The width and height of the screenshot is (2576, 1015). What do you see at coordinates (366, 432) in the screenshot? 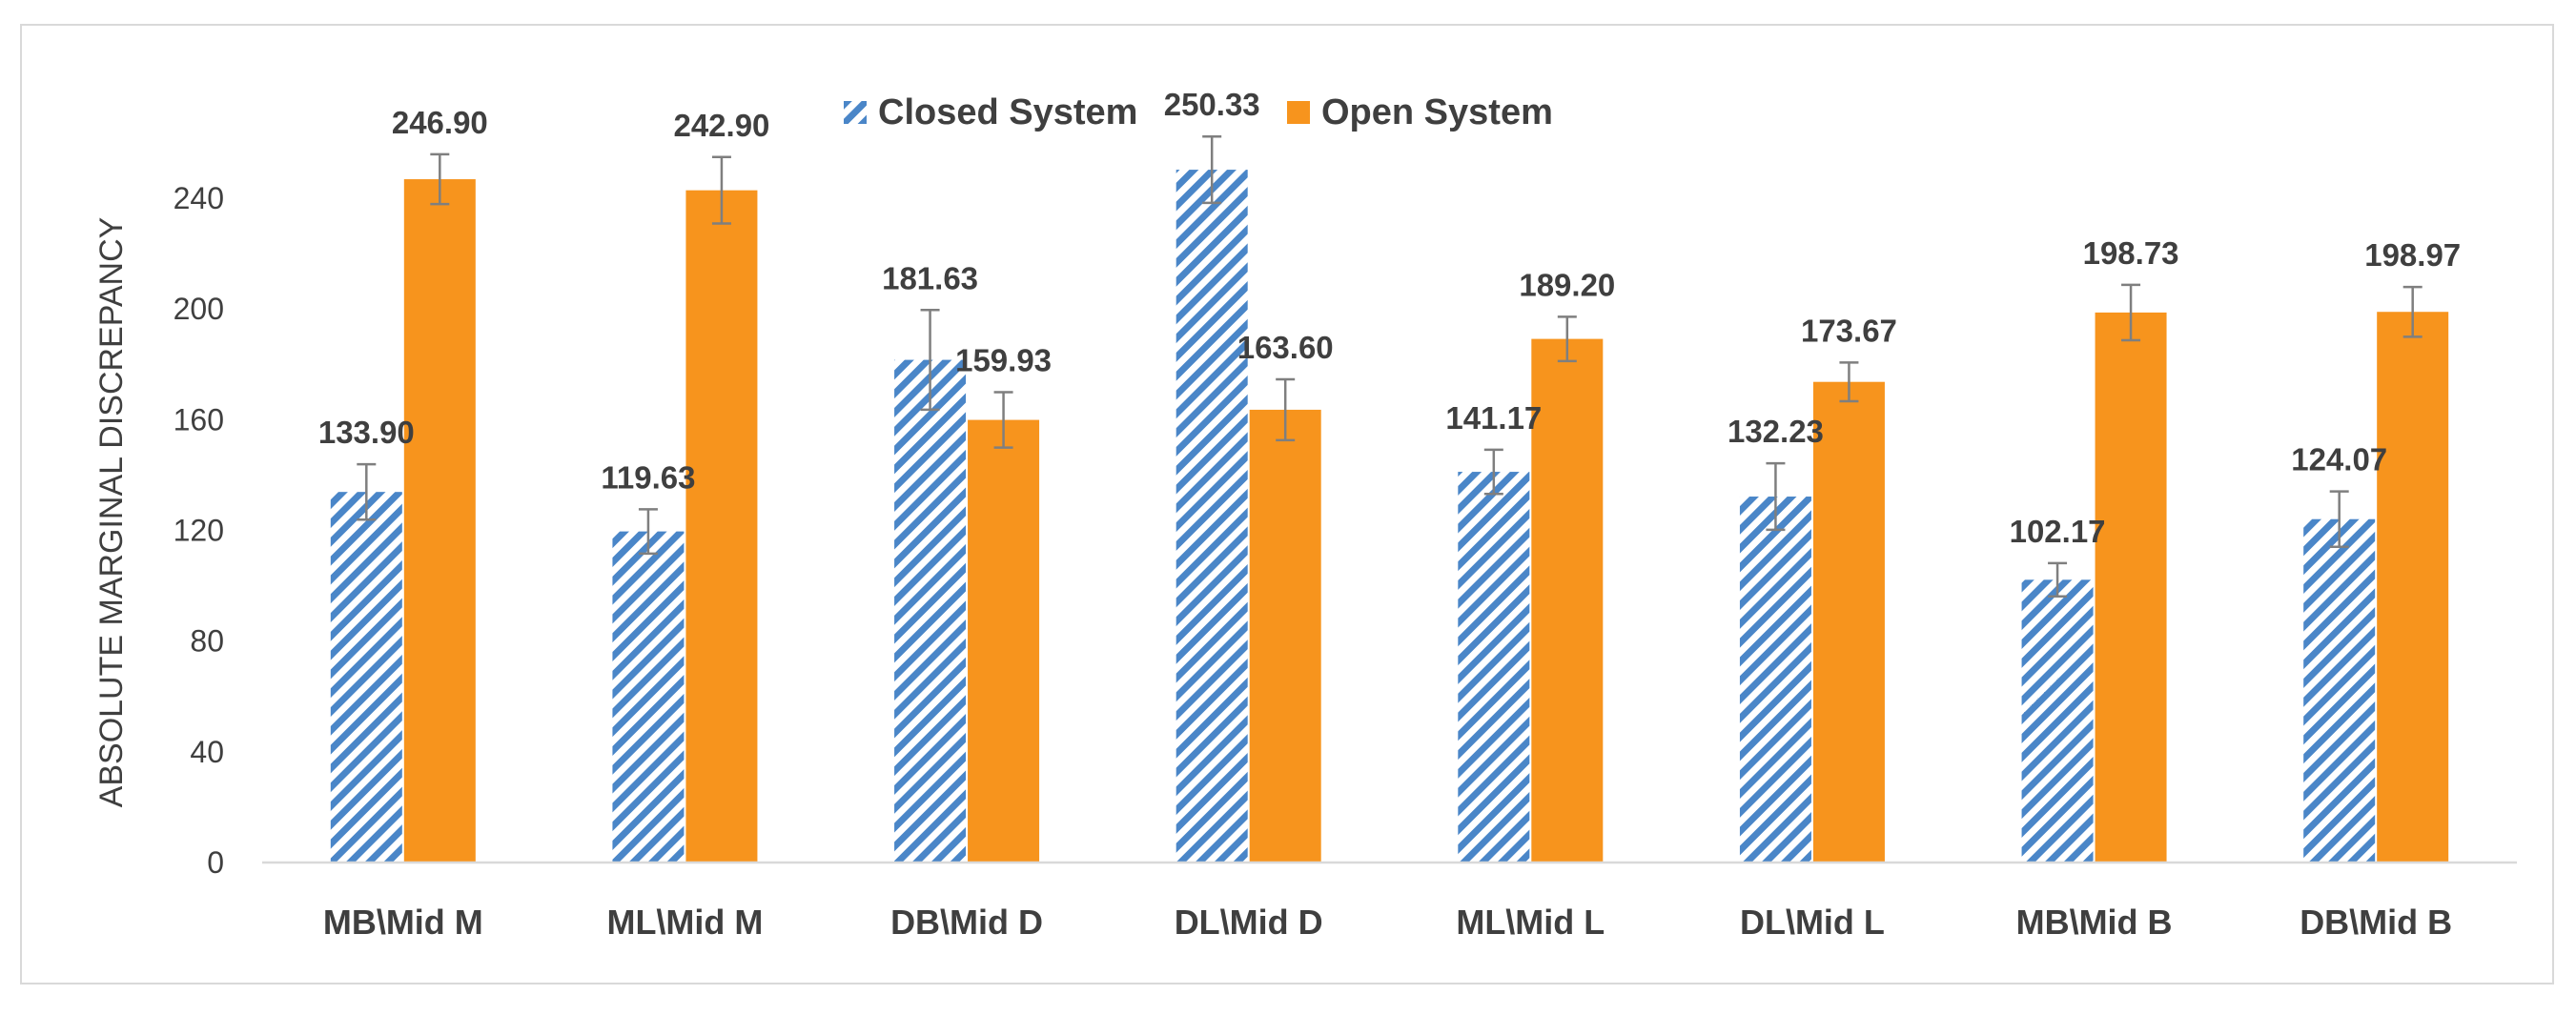
I see `closed-system-value-label: 133.90` at bounding box center [366, 432].